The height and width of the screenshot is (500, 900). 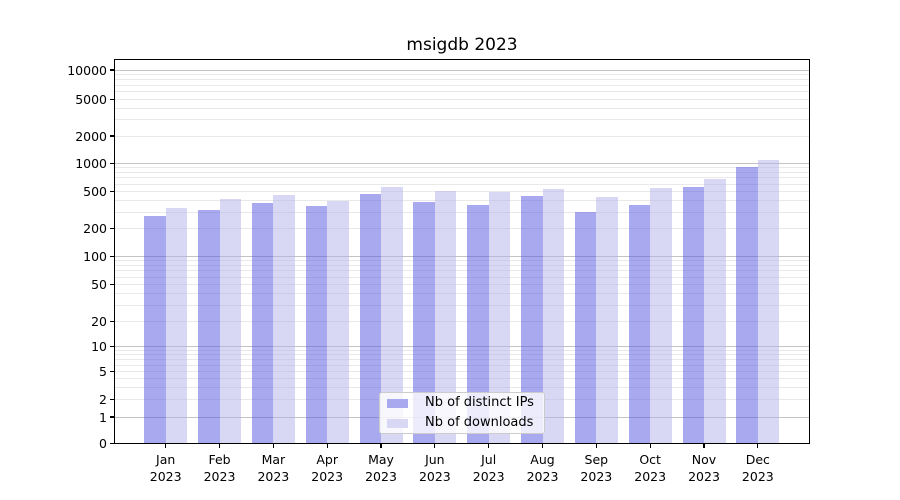 I want to click on bar-jun-downloads, so click(x=445, y=317).